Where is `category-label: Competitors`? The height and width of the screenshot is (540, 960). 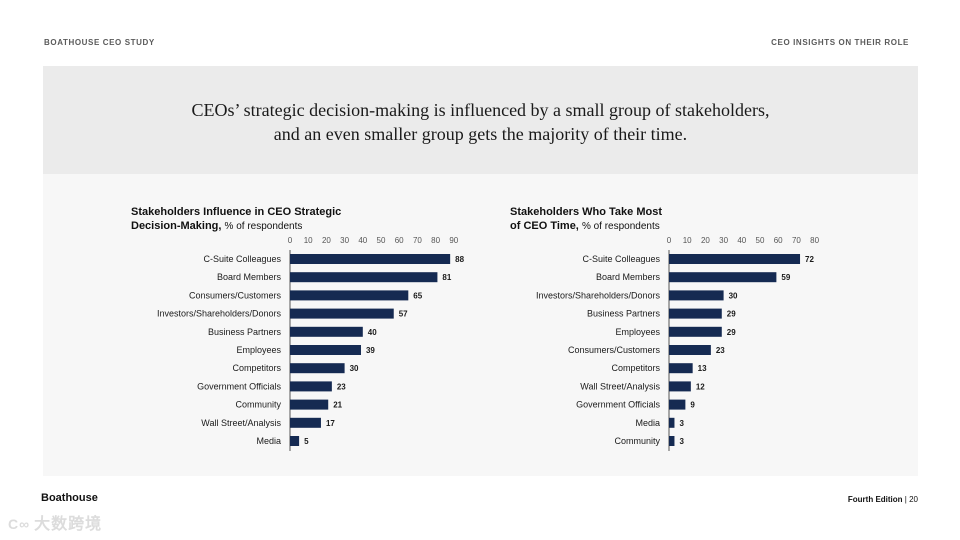 category-label: Competitors is located at coordinates (256, 368).